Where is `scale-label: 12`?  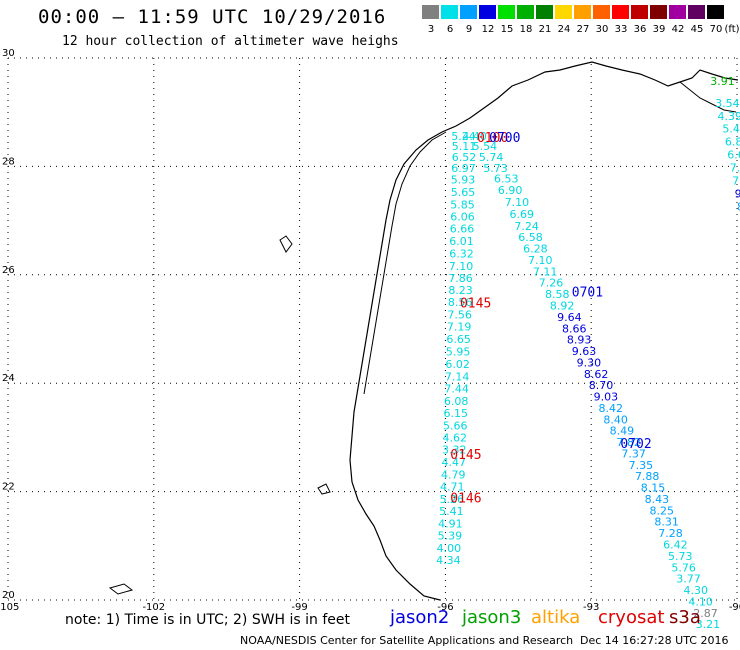 scale-label: 12 is located at coordinates (488, 29).